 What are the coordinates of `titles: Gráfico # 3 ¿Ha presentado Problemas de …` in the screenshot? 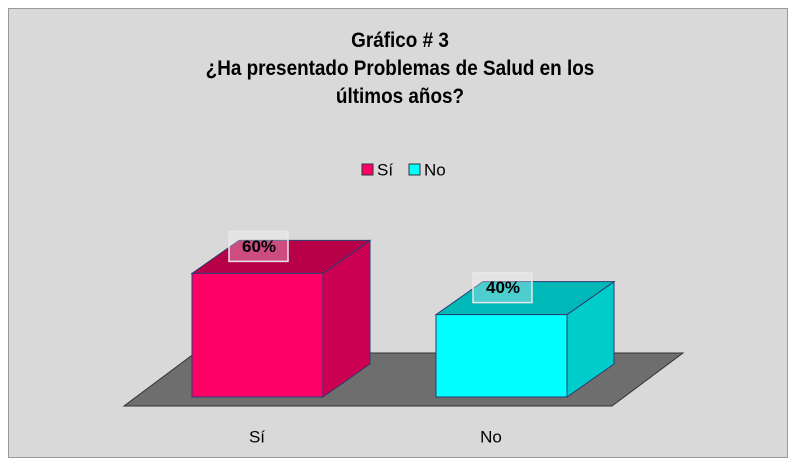 It's located at (400, 69).